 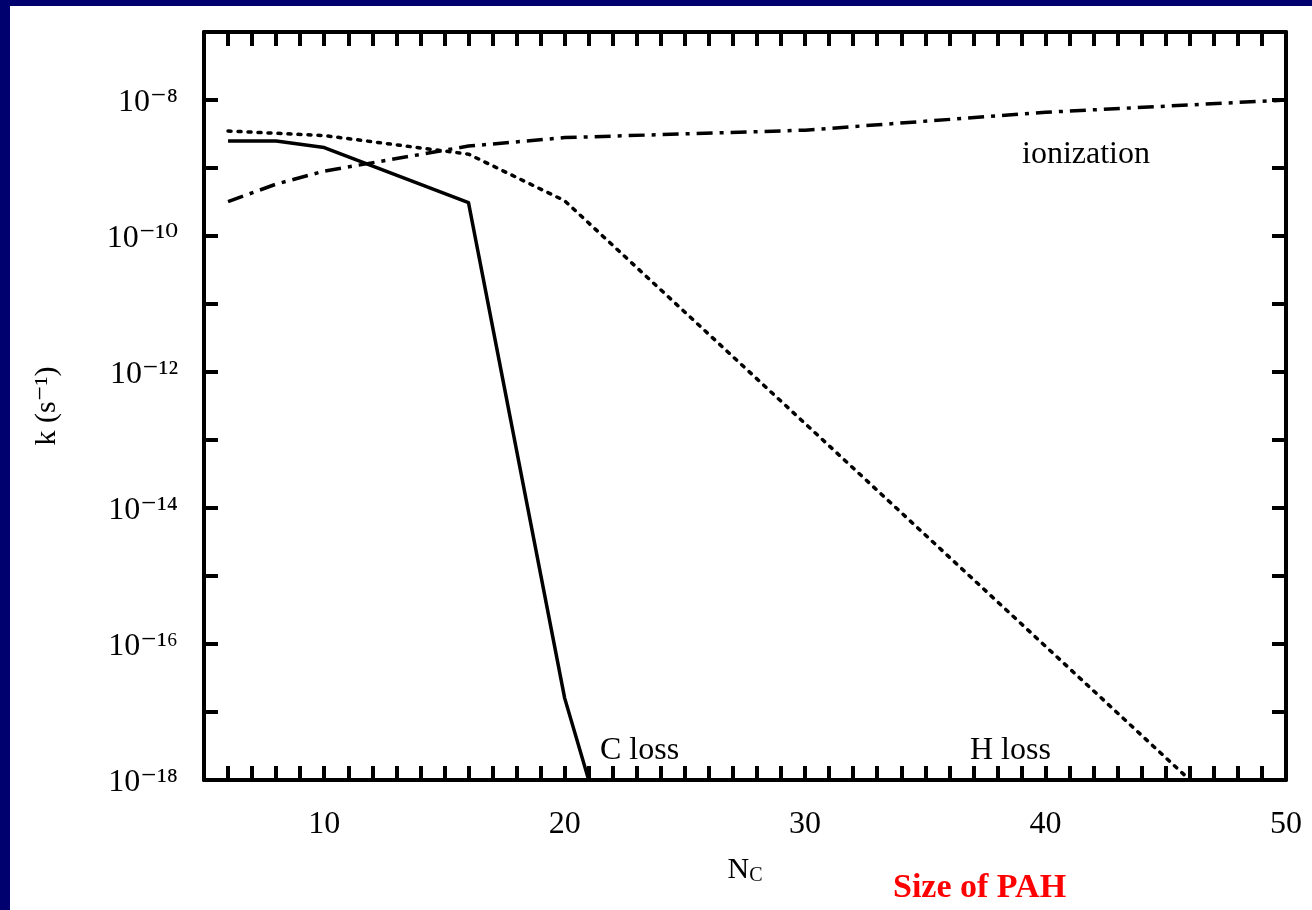 I want to click on y-tick-label: 10⁻¹⁸, so click(x=143, y=780).